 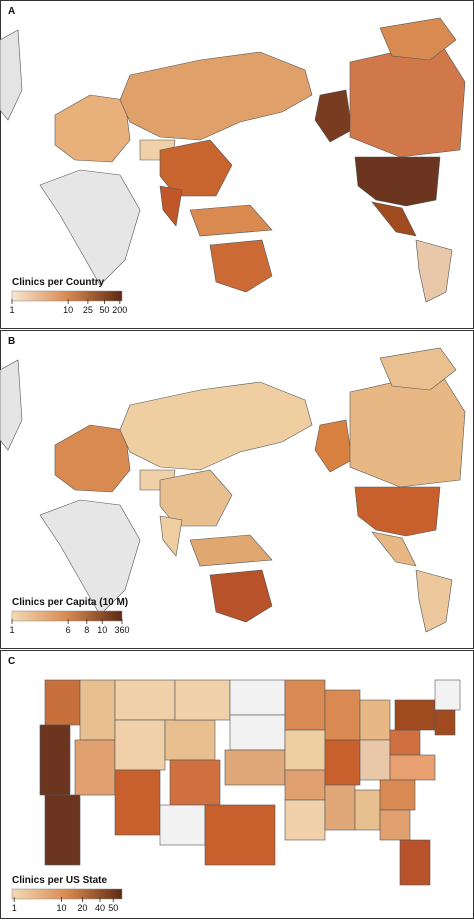 What do you see at coordinates (59, 880) in the screenshot?
I see `legend-title: Clinics per US State` at bounding box center [59, 880].